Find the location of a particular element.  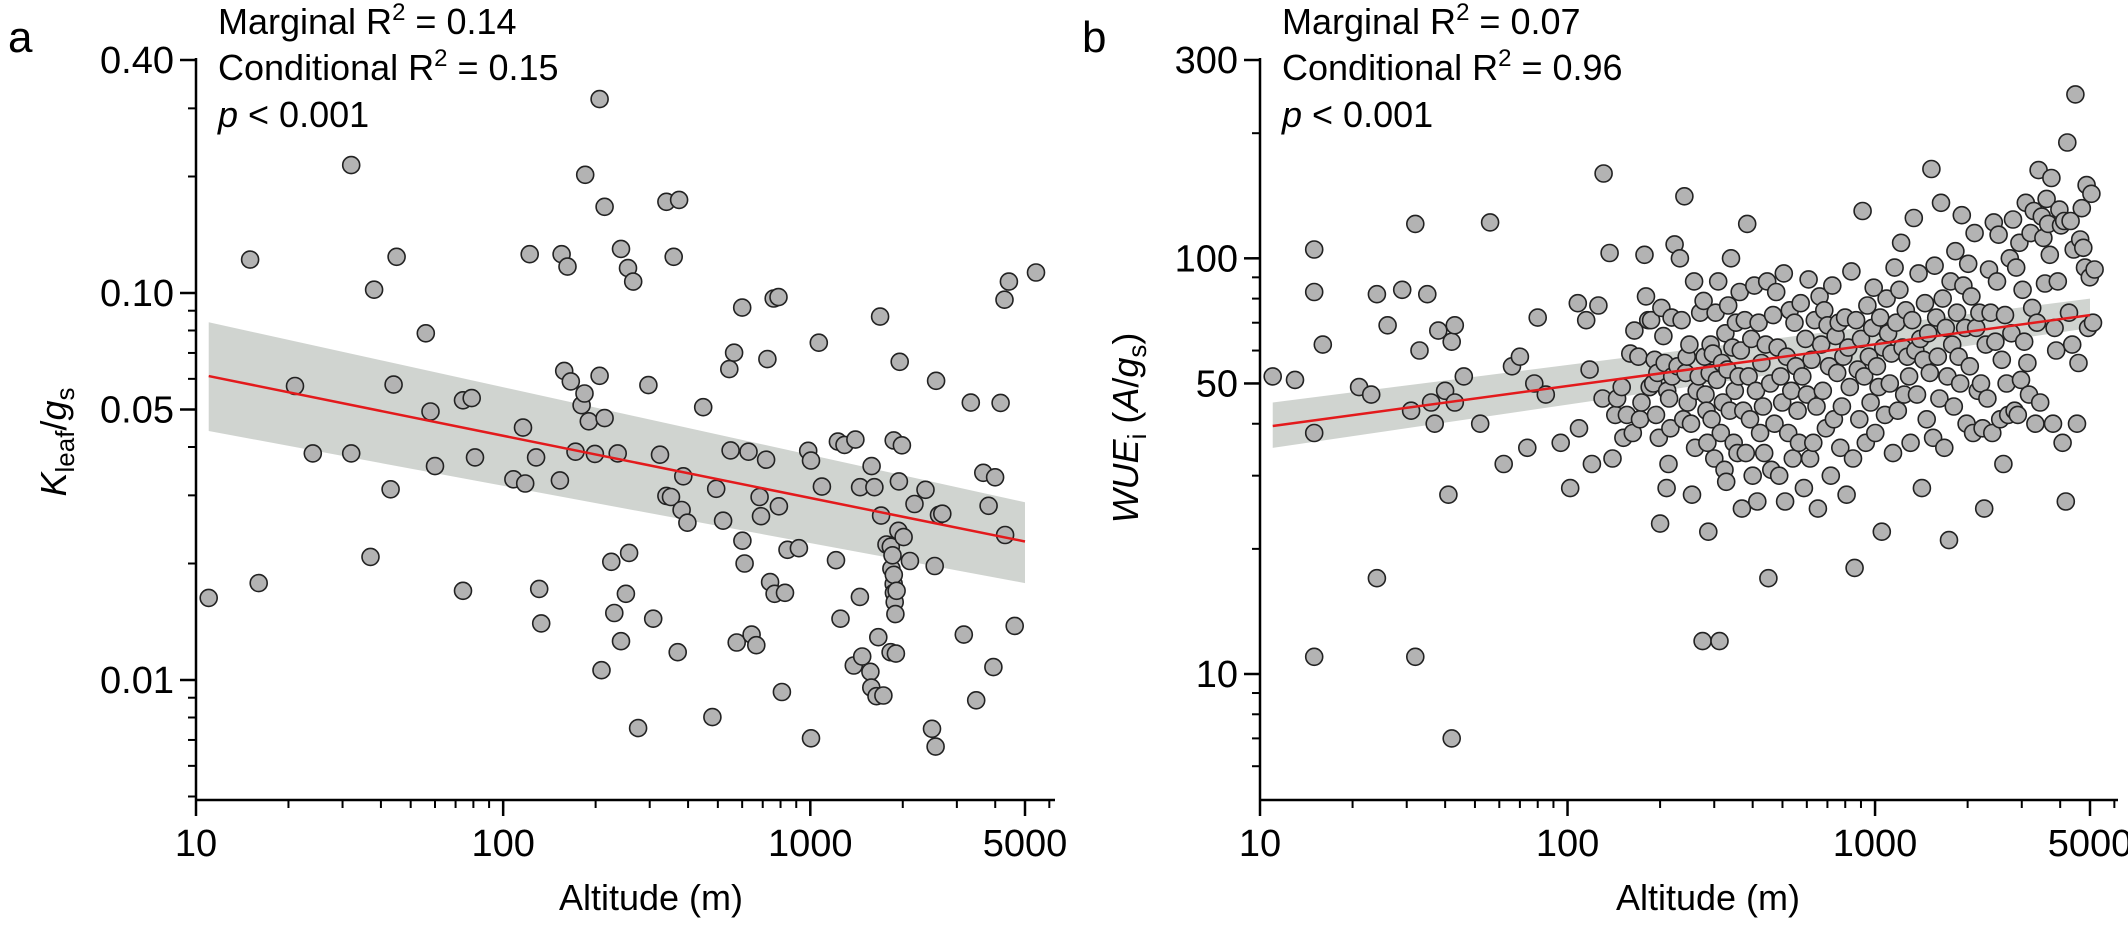

panel-b-fit-line is located at coordinates (1681, 370).